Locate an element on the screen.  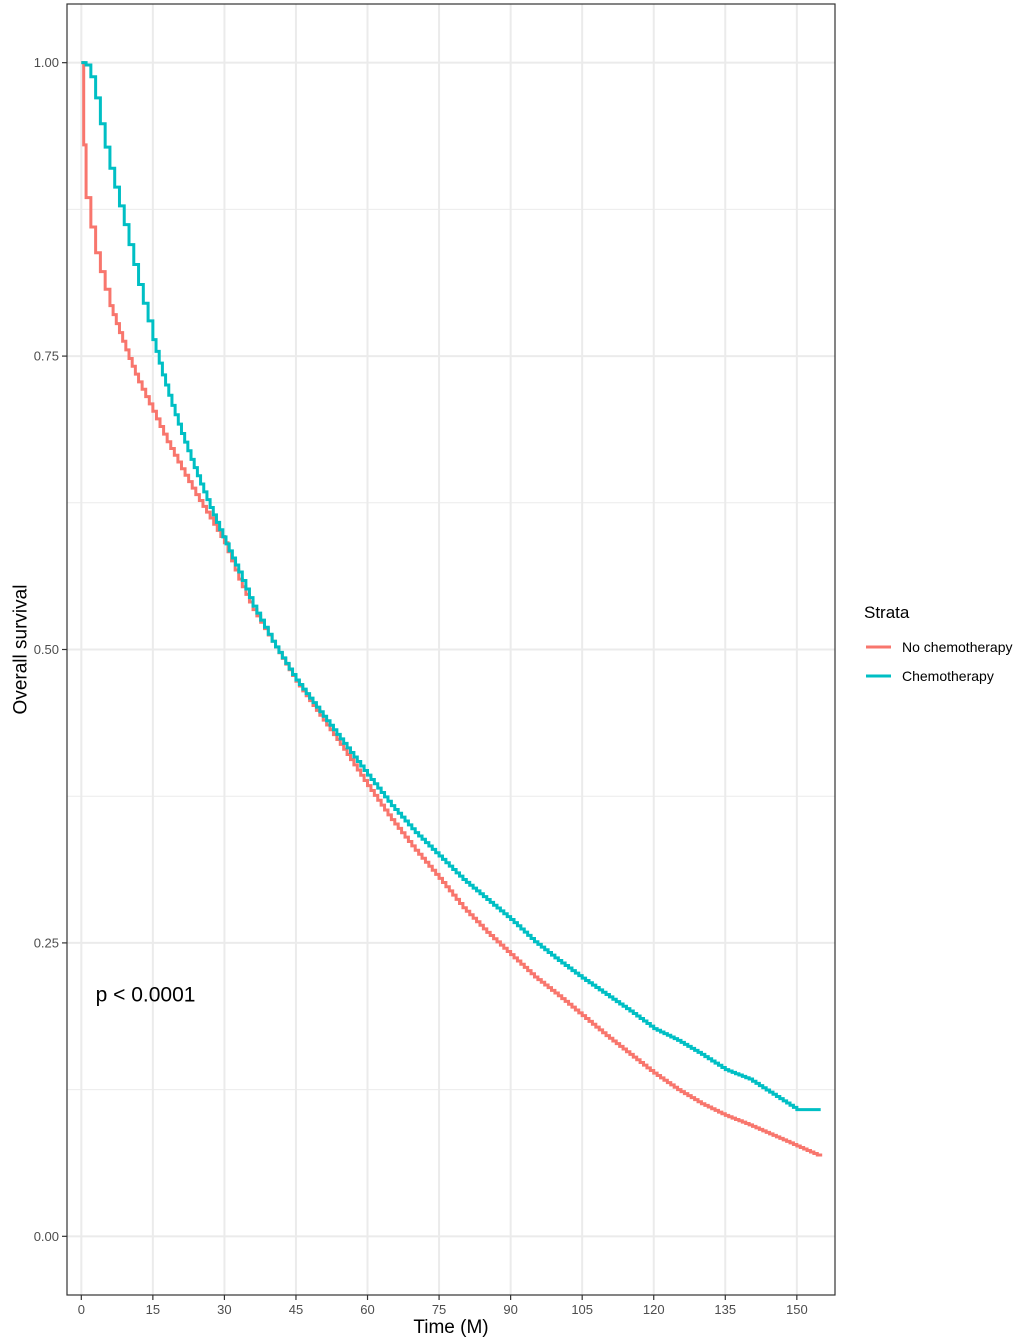
y-tick-label: 0.00 is located at coordinates (46, 1236).